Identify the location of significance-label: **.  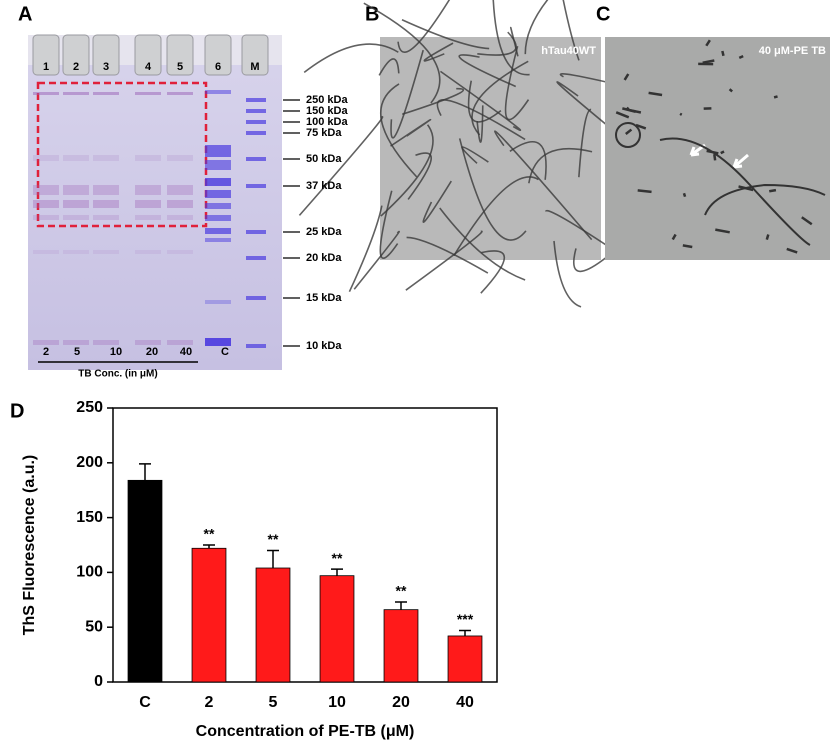
(209, 534).